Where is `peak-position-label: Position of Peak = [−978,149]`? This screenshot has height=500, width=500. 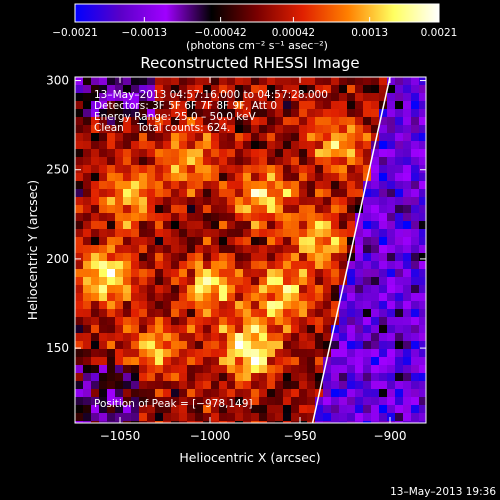 peak-position-label: Position of Peak = [−978,149] is located at coordinates (173, 404).